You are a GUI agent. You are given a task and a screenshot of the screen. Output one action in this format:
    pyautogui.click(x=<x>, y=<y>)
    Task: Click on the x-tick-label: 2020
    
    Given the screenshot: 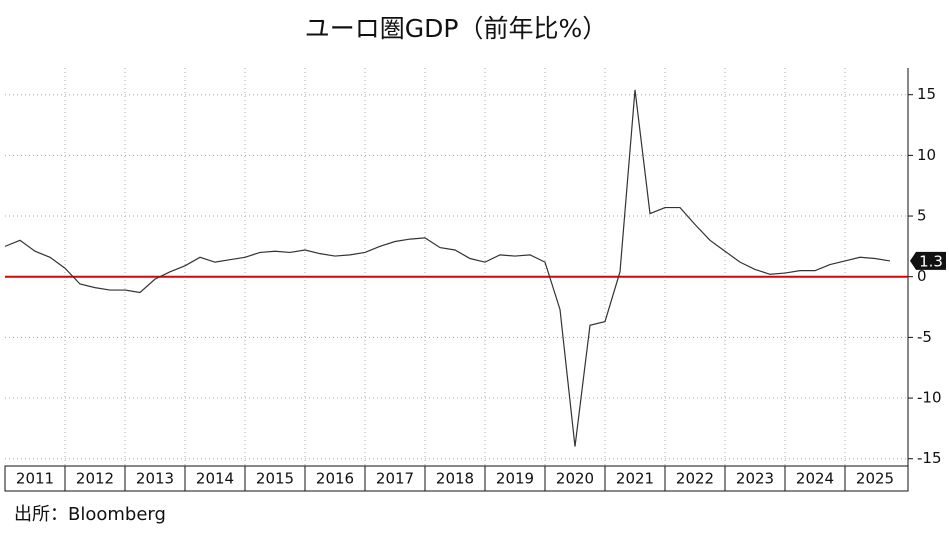 What is the action you would take?
    pyautogui.click(x=575, y=479)
    